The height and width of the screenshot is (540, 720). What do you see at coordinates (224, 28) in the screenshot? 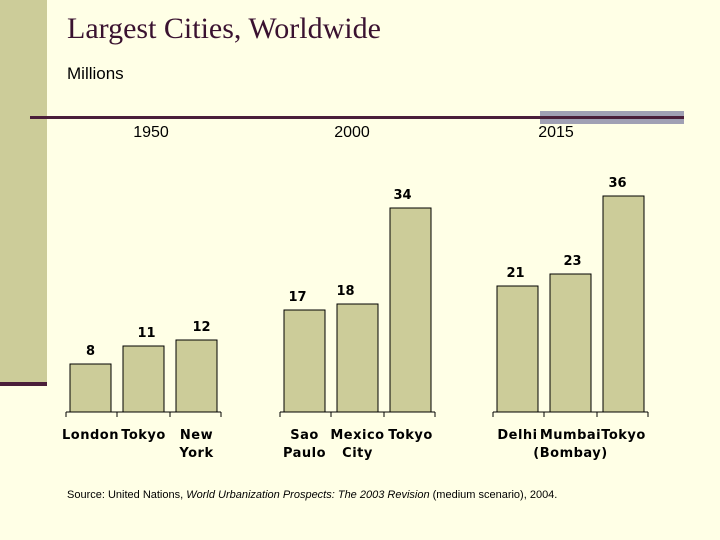
I see `slide-title: Largest Cities, Worldwide` at bounding box center [224, 28].